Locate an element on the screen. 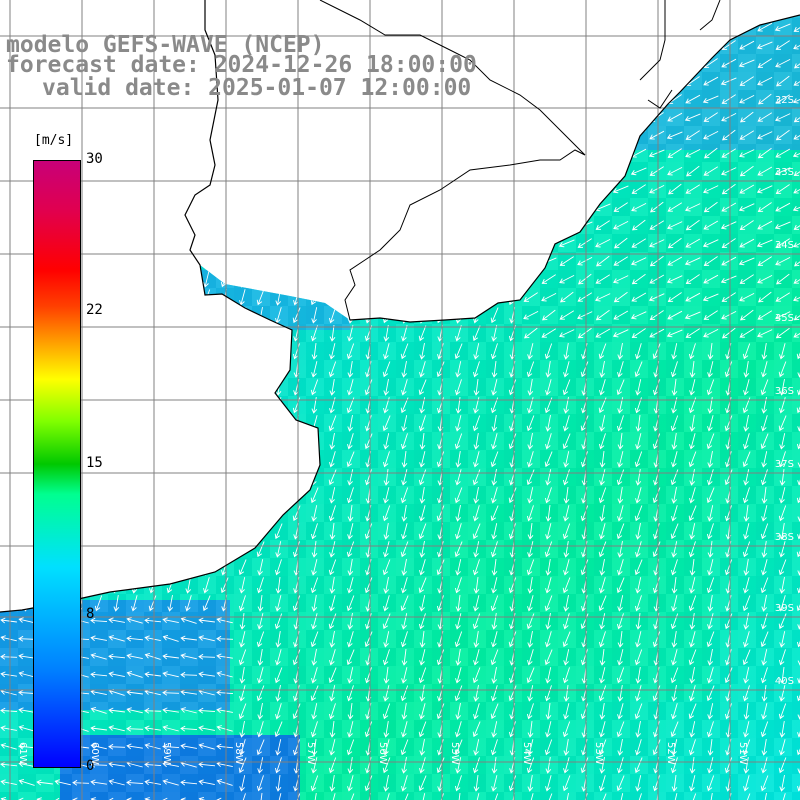  model-title: modelo GEFS-WAVE (NCEP) is located at coordinates (165, 45).